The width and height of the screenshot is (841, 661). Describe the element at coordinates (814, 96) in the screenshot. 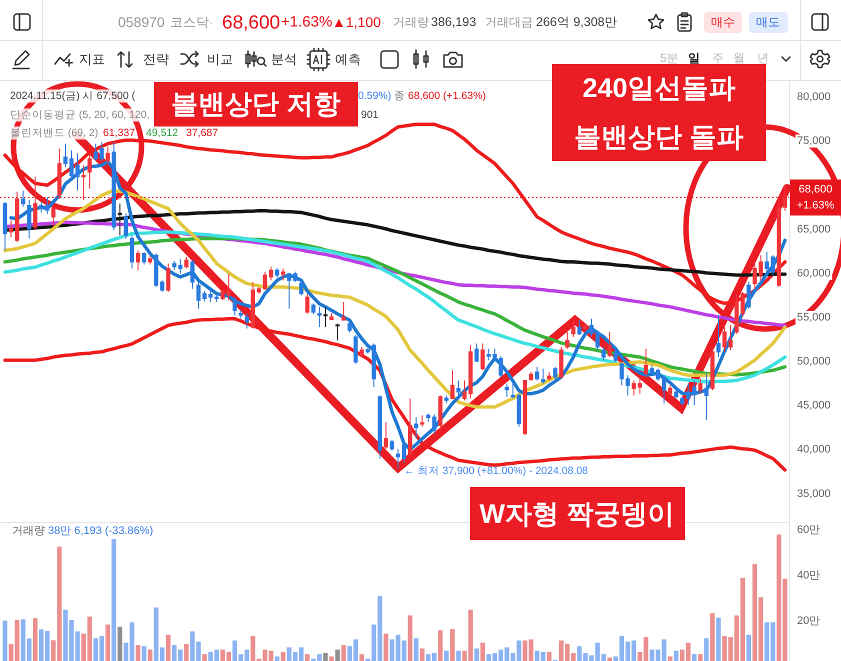

I see `y-tick-label: 80,000` at that location.